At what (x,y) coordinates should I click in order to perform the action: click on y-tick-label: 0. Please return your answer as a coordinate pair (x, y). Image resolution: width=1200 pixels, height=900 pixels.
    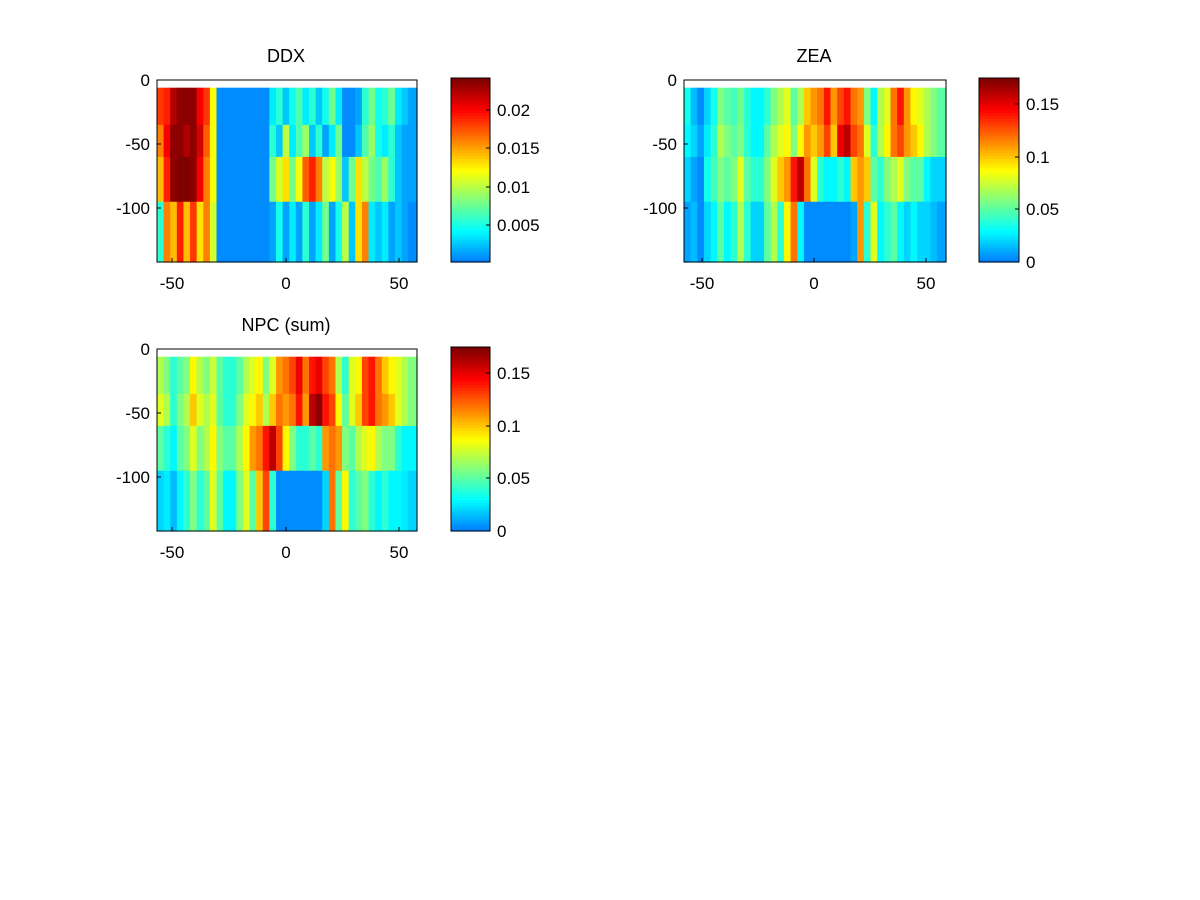
    Looking at the image, I should click on (145, 349).